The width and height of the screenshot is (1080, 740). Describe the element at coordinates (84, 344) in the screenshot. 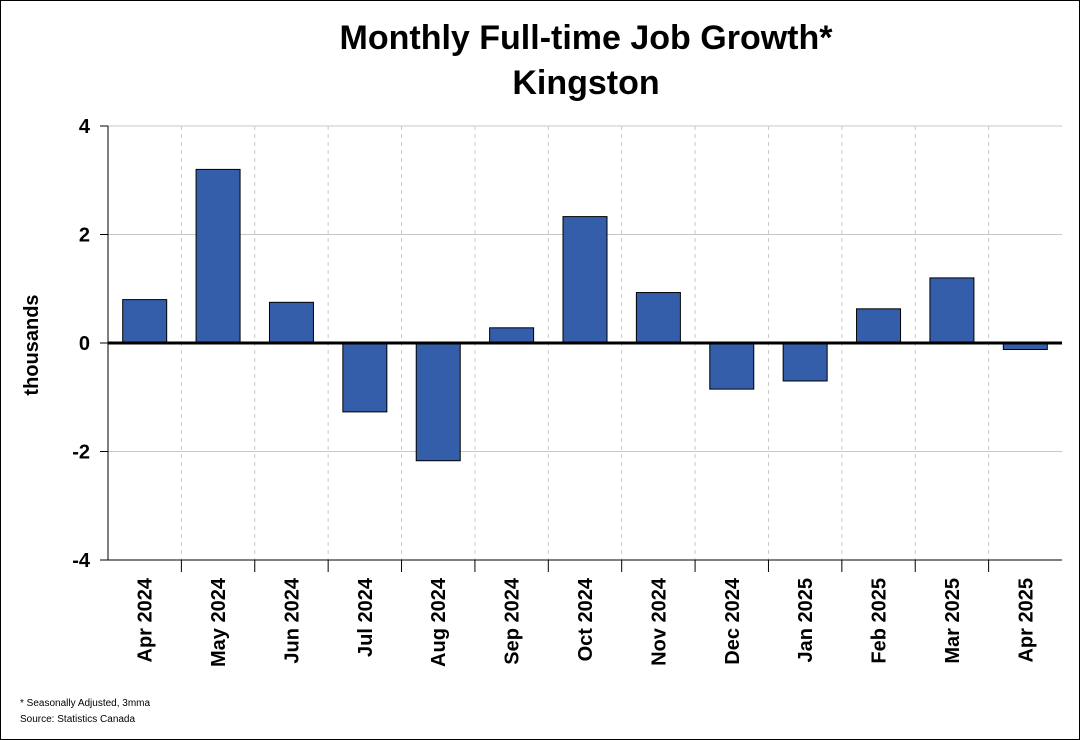

I see `y-tick-label: 0` at that location.